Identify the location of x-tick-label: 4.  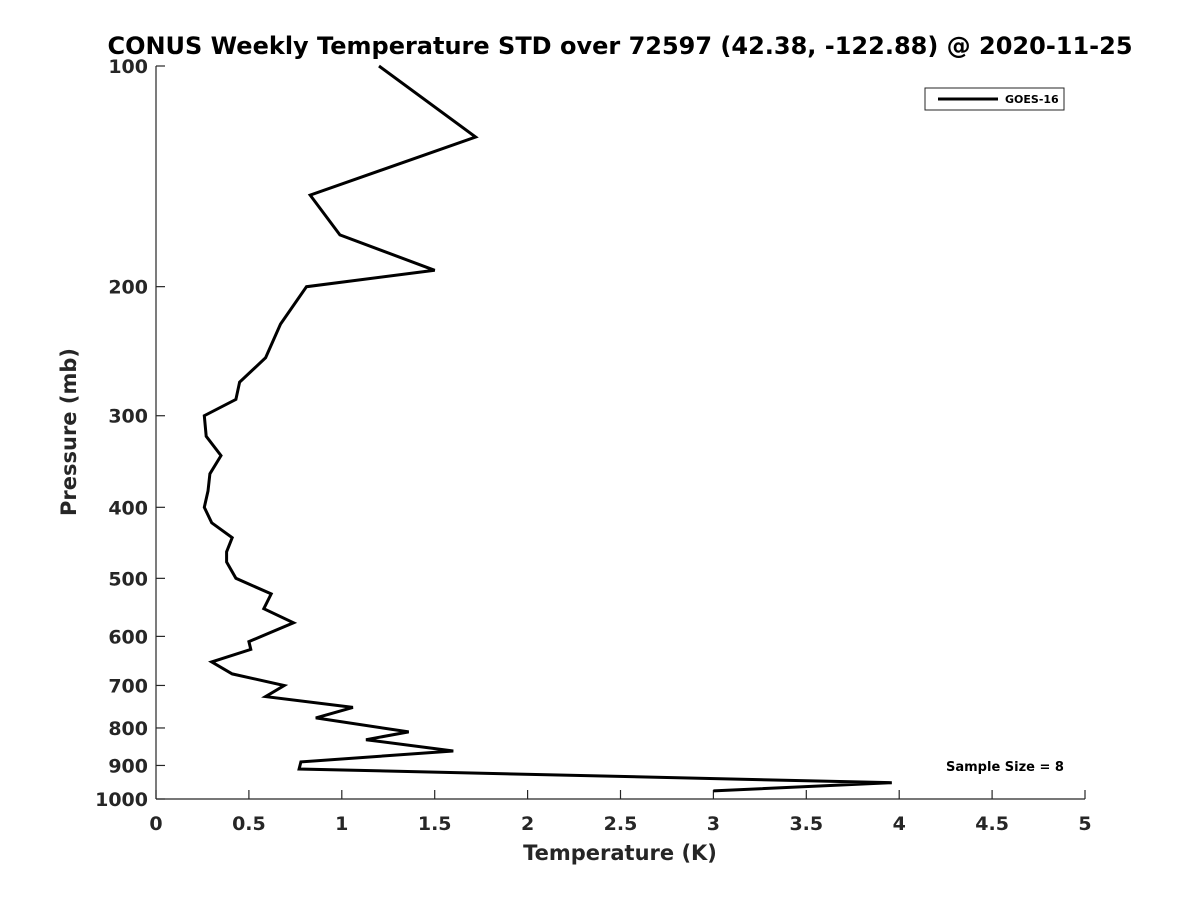
(899, 824).